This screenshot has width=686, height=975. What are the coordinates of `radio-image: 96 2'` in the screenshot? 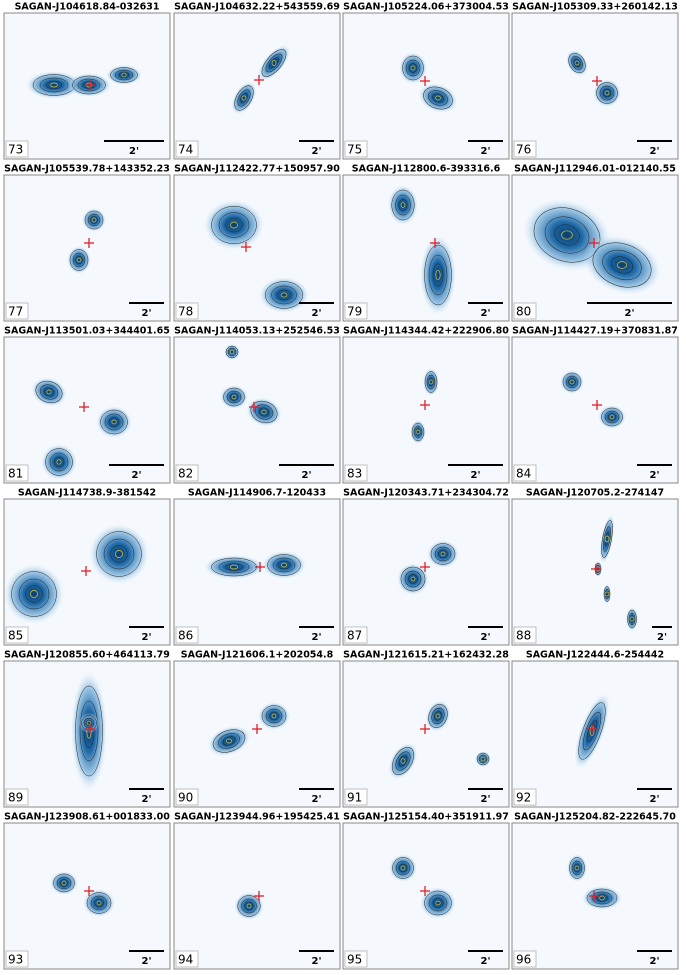 It's located at (592, 911).